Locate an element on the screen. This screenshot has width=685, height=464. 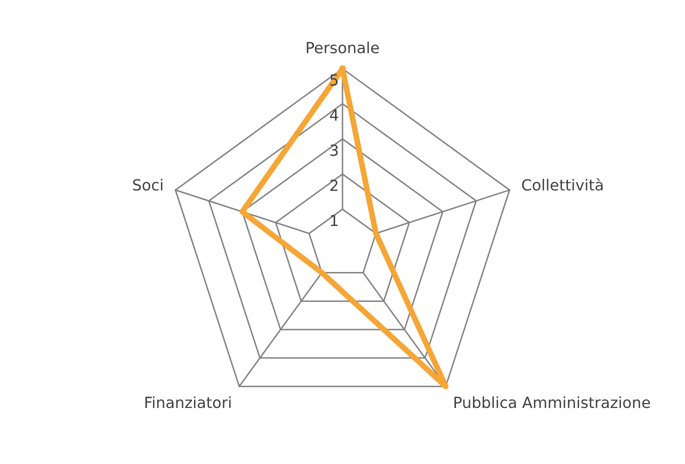
y-tick-label: 2 is located at coordinates (334, 185).